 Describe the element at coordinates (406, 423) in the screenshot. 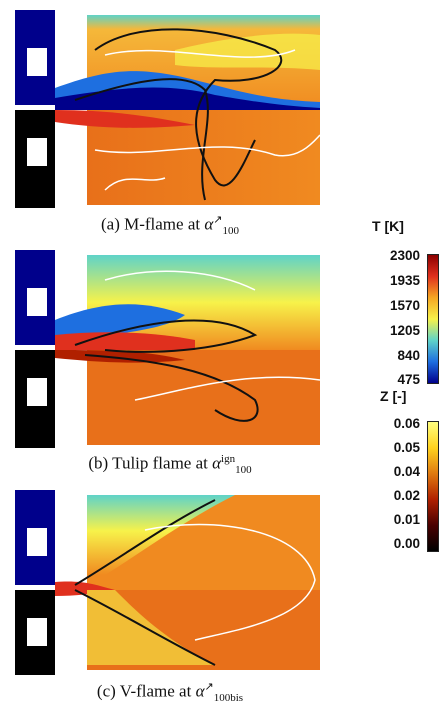

I see `z-tick-0-06: 0.06` at that location.